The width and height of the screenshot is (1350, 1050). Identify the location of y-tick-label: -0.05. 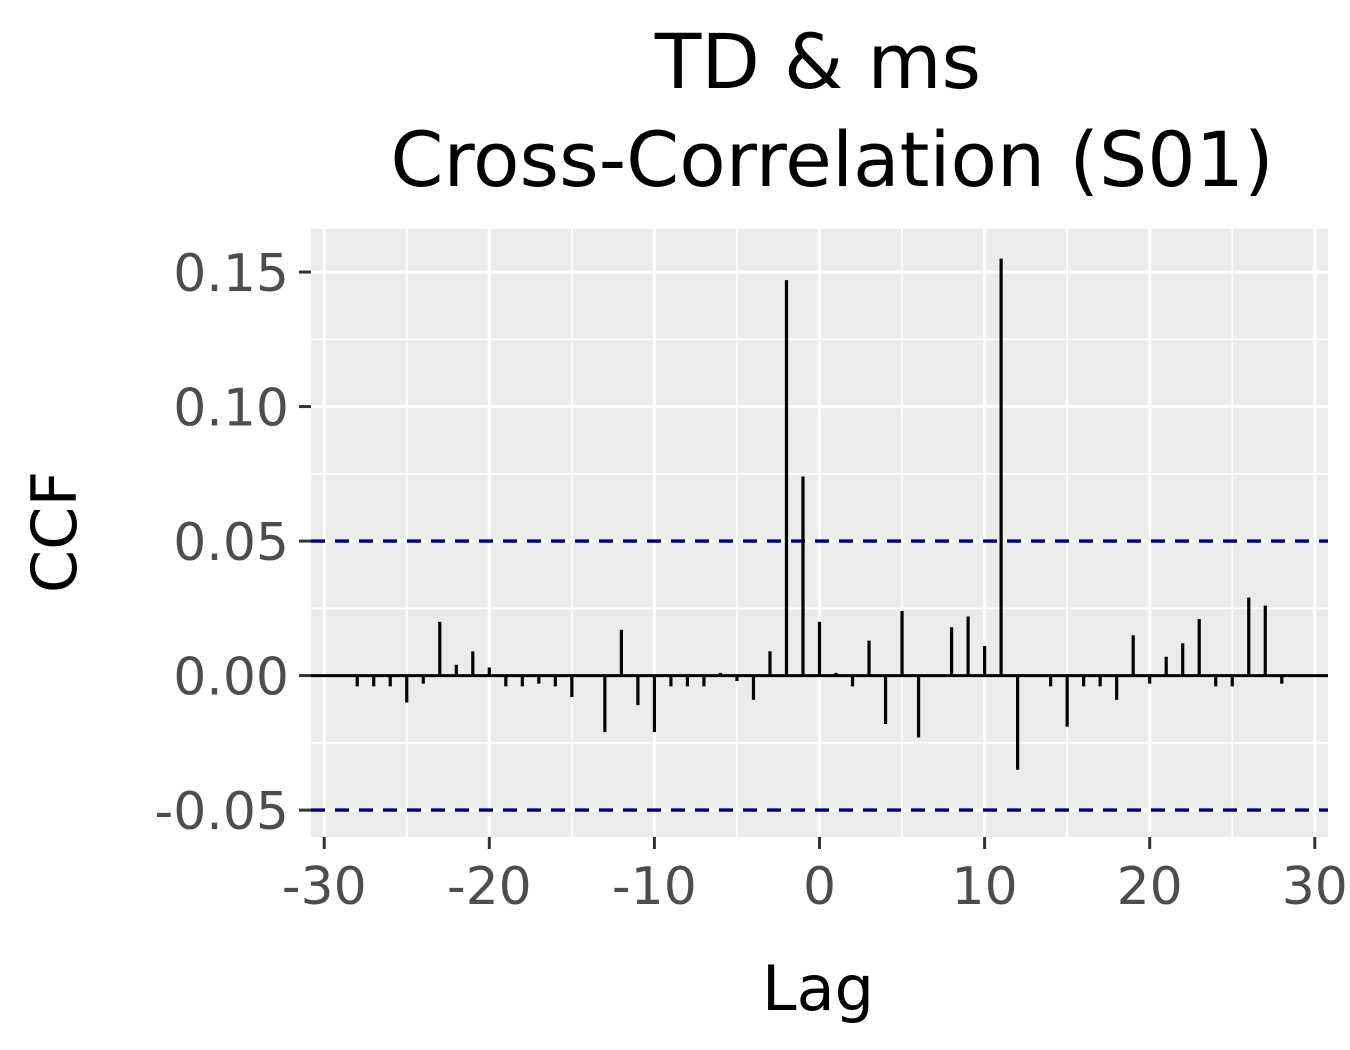
(221, 812).